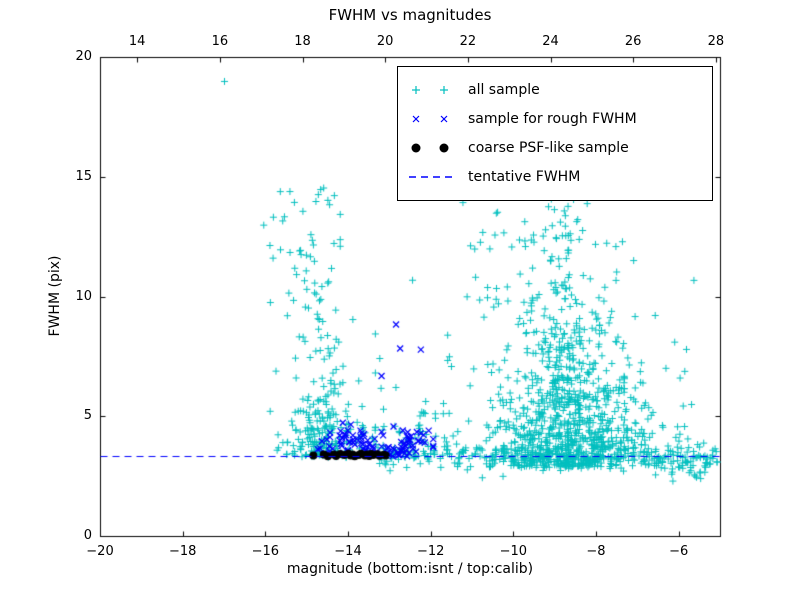 The image size is (800, 600). What do you see at coordinates (430, 551) in the screenshot?
I see `x-tick-label-bottom: −12` at bounding box center [430, 551].